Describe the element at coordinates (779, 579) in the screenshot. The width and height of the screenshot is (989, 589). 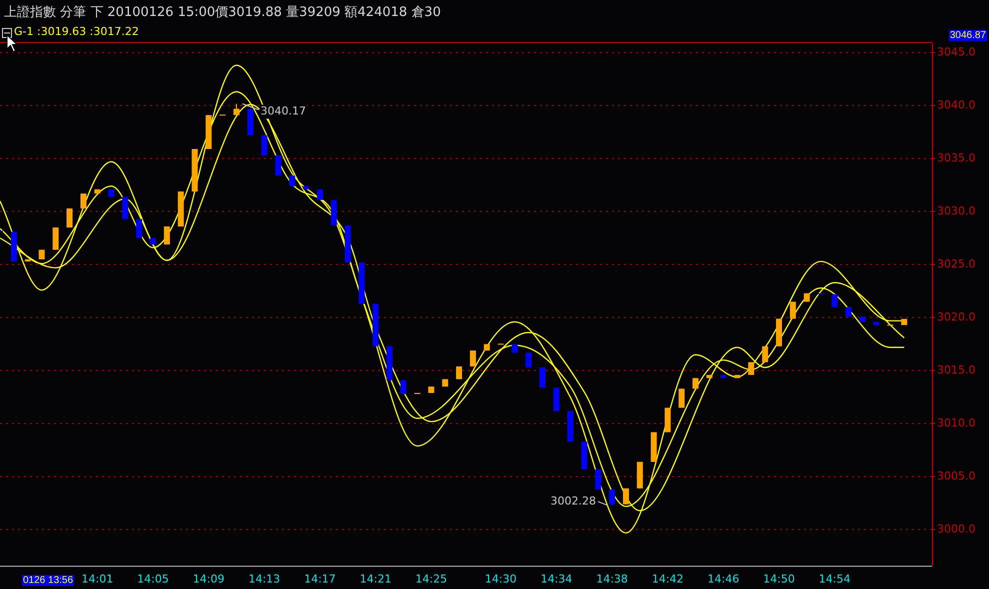
I see `x-tick-label: 14:50` at that location.